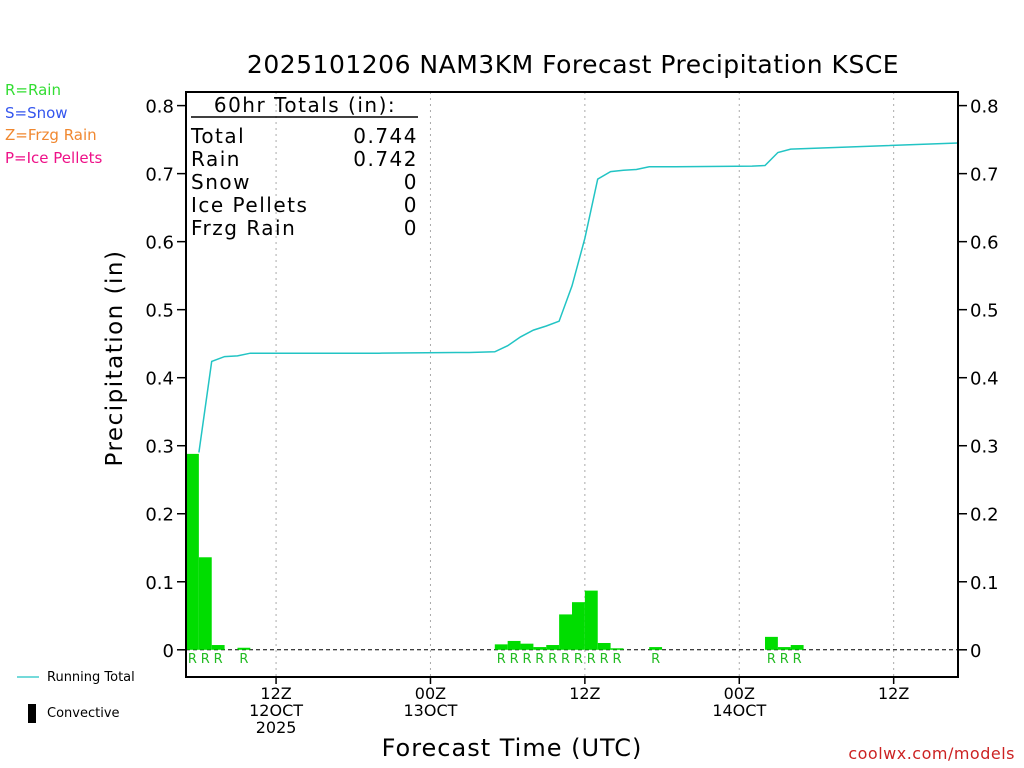 Image resolution: width=1024 pixels, height=768 pixels. I want to click on totals-row-value: 0.742, so click(385, 159).